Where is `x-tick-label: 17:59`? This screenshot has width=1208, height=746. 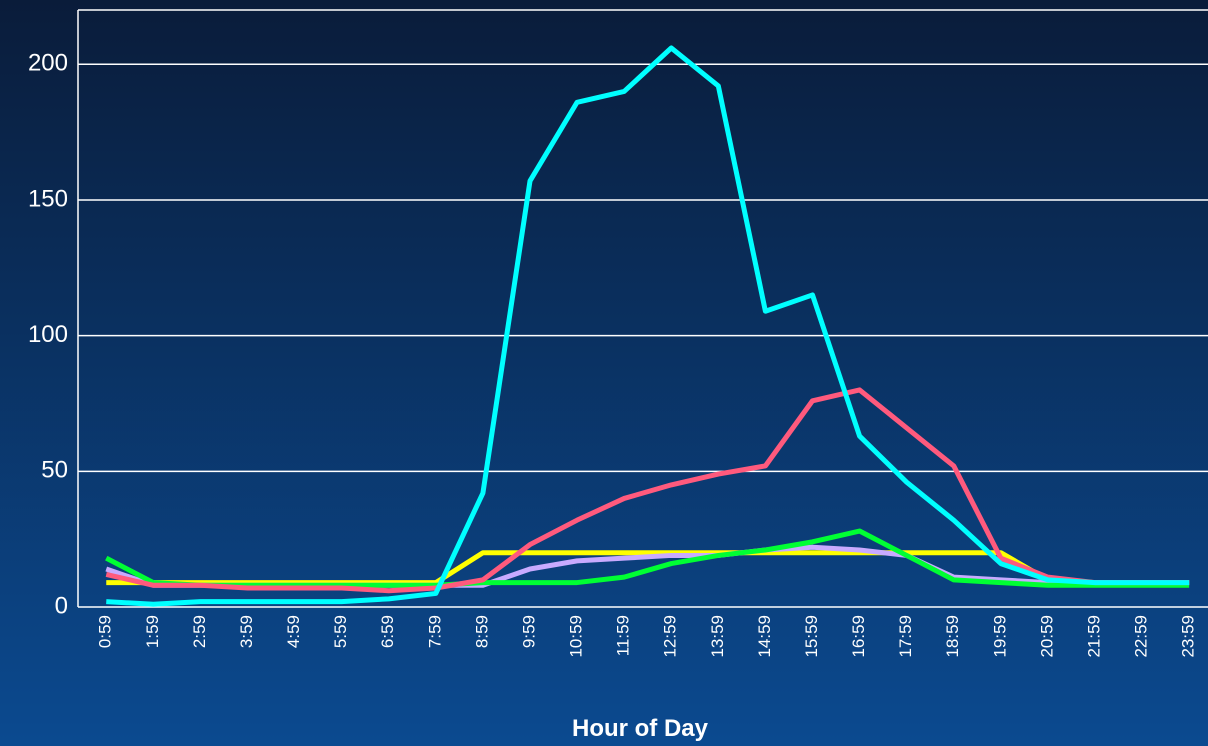 x-tick-label: 17:59 is located at coordinates (905, 636).